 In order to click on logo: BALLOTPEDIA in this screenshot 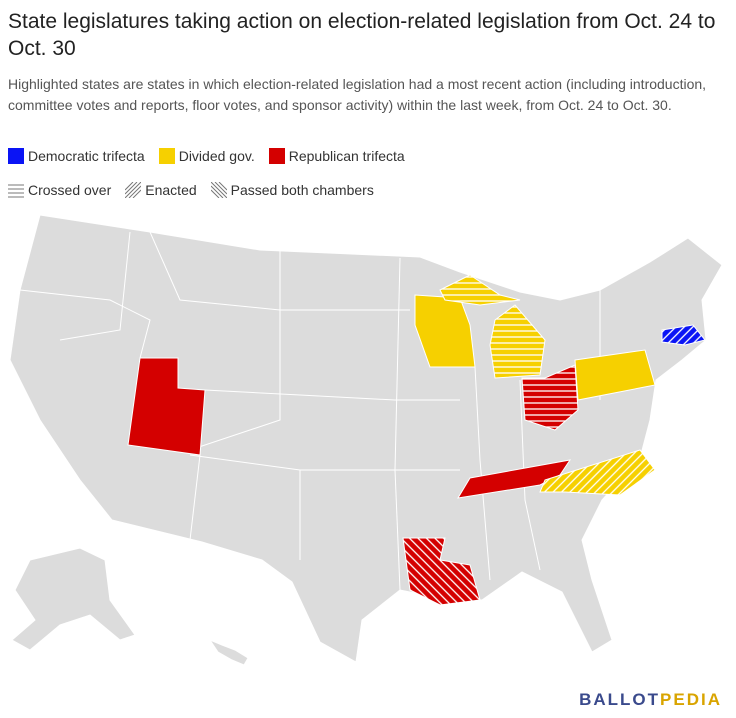, I will do `click(650, 700)`.